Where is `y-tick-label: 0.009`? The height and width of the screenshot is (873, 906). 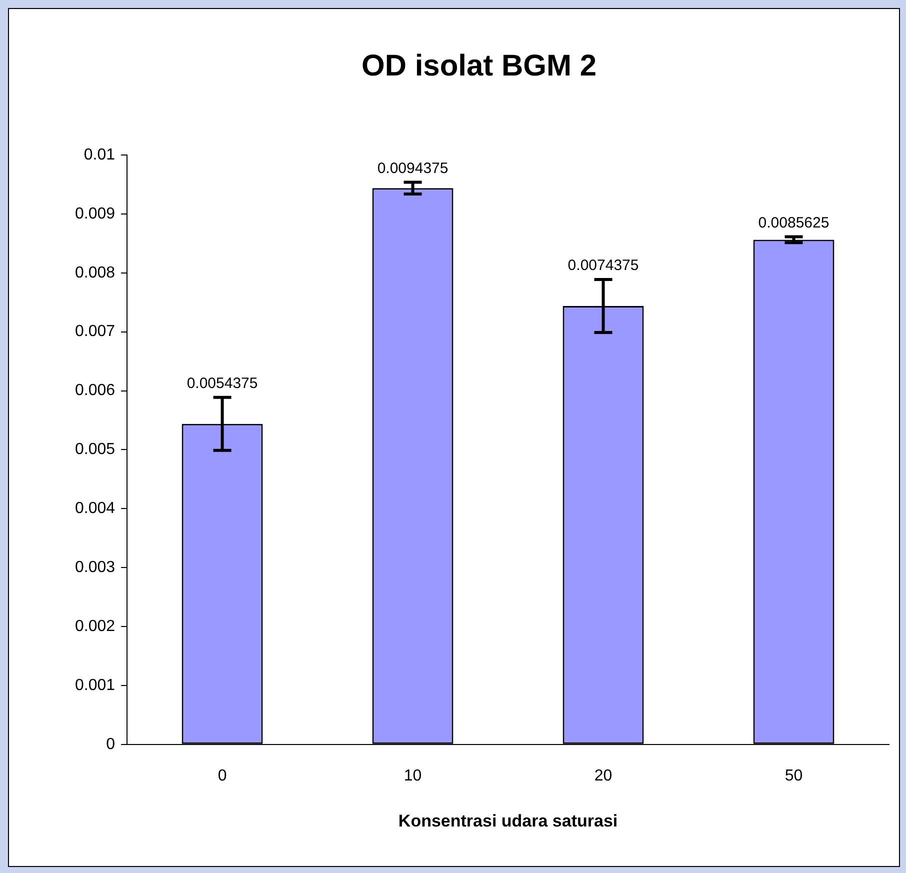 y-tick-label: 0.009 is located at coordinates (95, 213).